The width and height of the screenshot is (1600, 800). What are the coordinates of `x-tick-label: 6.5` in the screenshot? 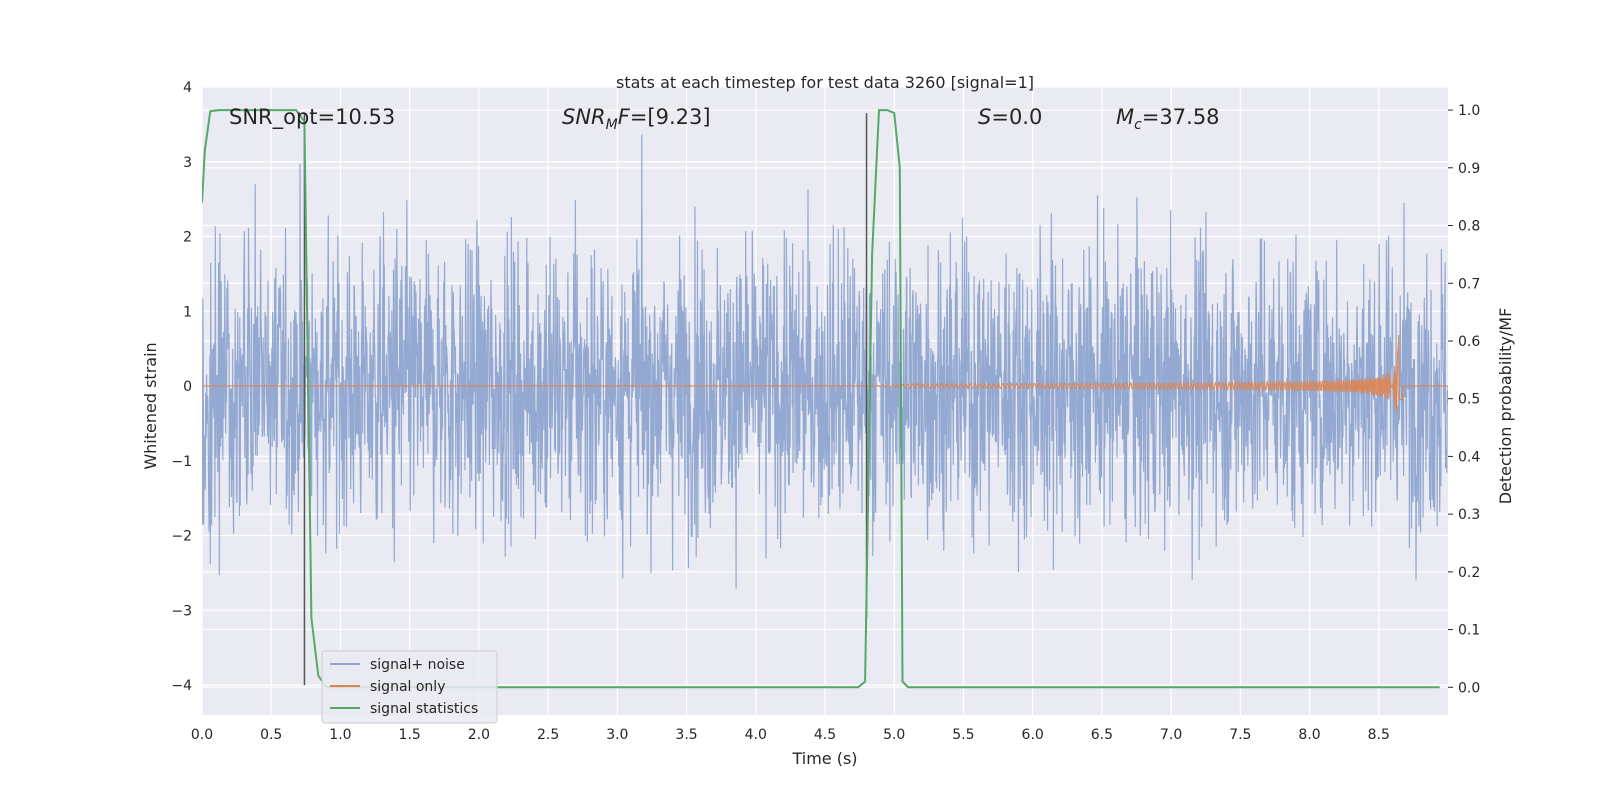 It's located at (1102, 735).